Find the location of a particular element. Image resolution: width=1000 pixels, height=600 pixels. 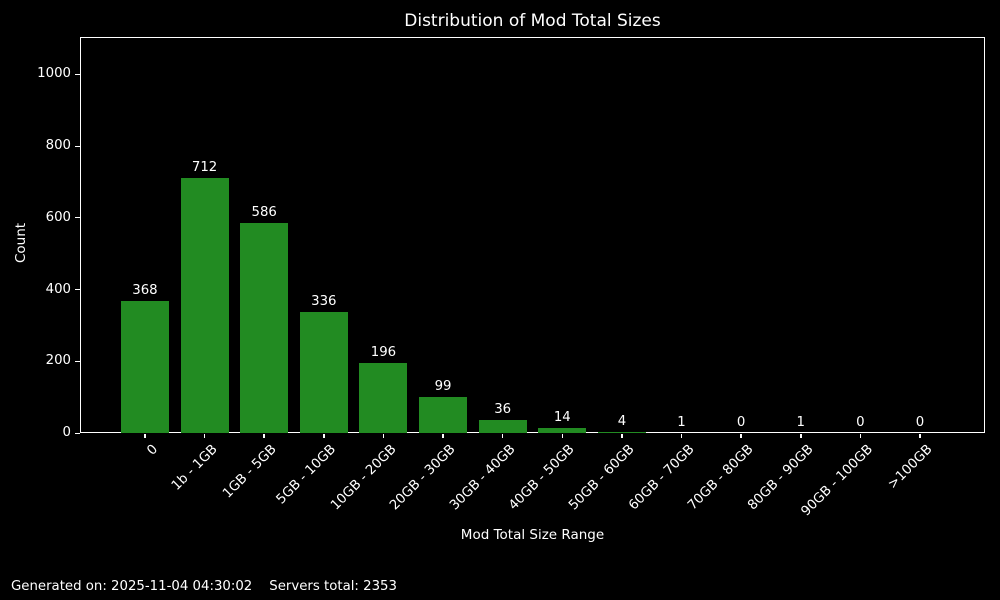

x-tick-label: >100GB is located at coordinates (910, 467).